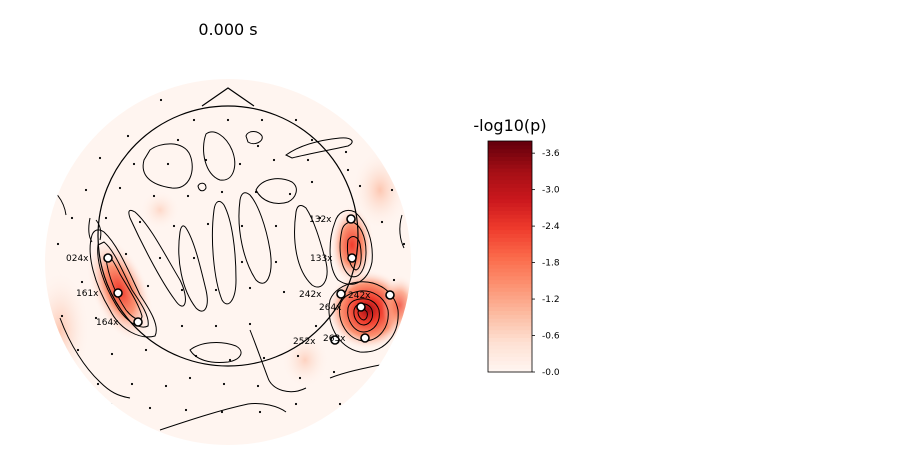 The height and width of the screenshot is (465, 900). I want to click on sensor-label: 263x, so click(334, 339).